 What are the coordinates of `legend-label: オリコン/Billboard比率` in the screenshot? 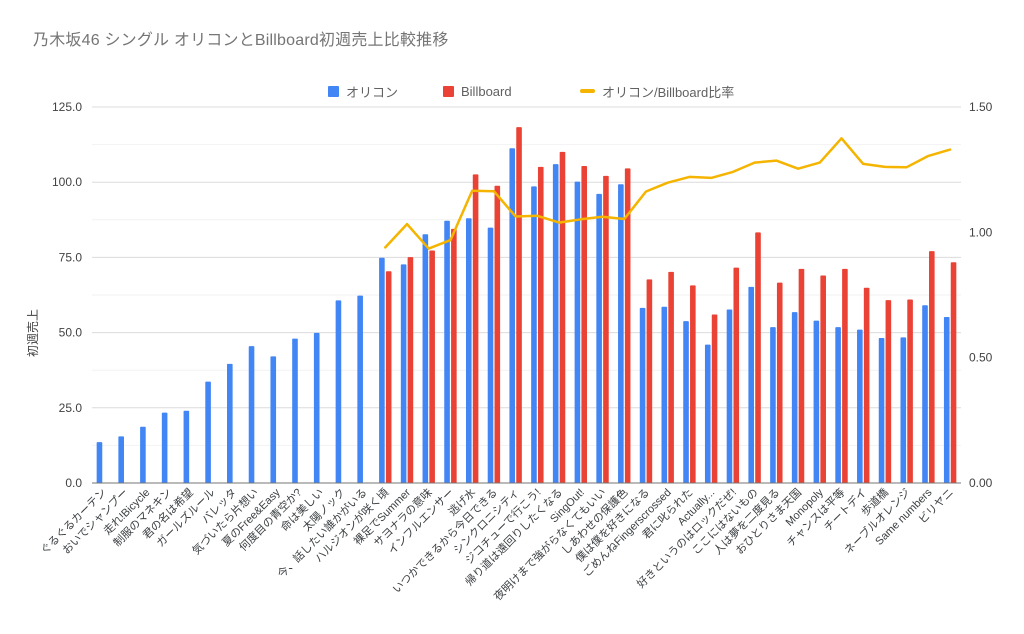 It's located at (668, 92).